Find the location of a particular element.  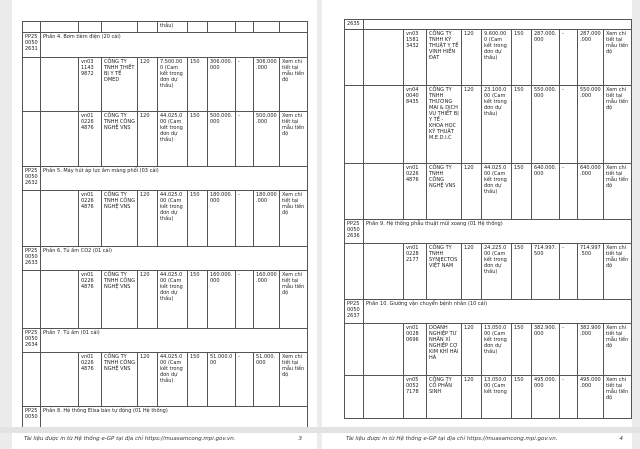

vendor-name-cell: CÔNG TY TNHH SYNJECTOS VIỆT NAM is located at coordinates (444, 271).